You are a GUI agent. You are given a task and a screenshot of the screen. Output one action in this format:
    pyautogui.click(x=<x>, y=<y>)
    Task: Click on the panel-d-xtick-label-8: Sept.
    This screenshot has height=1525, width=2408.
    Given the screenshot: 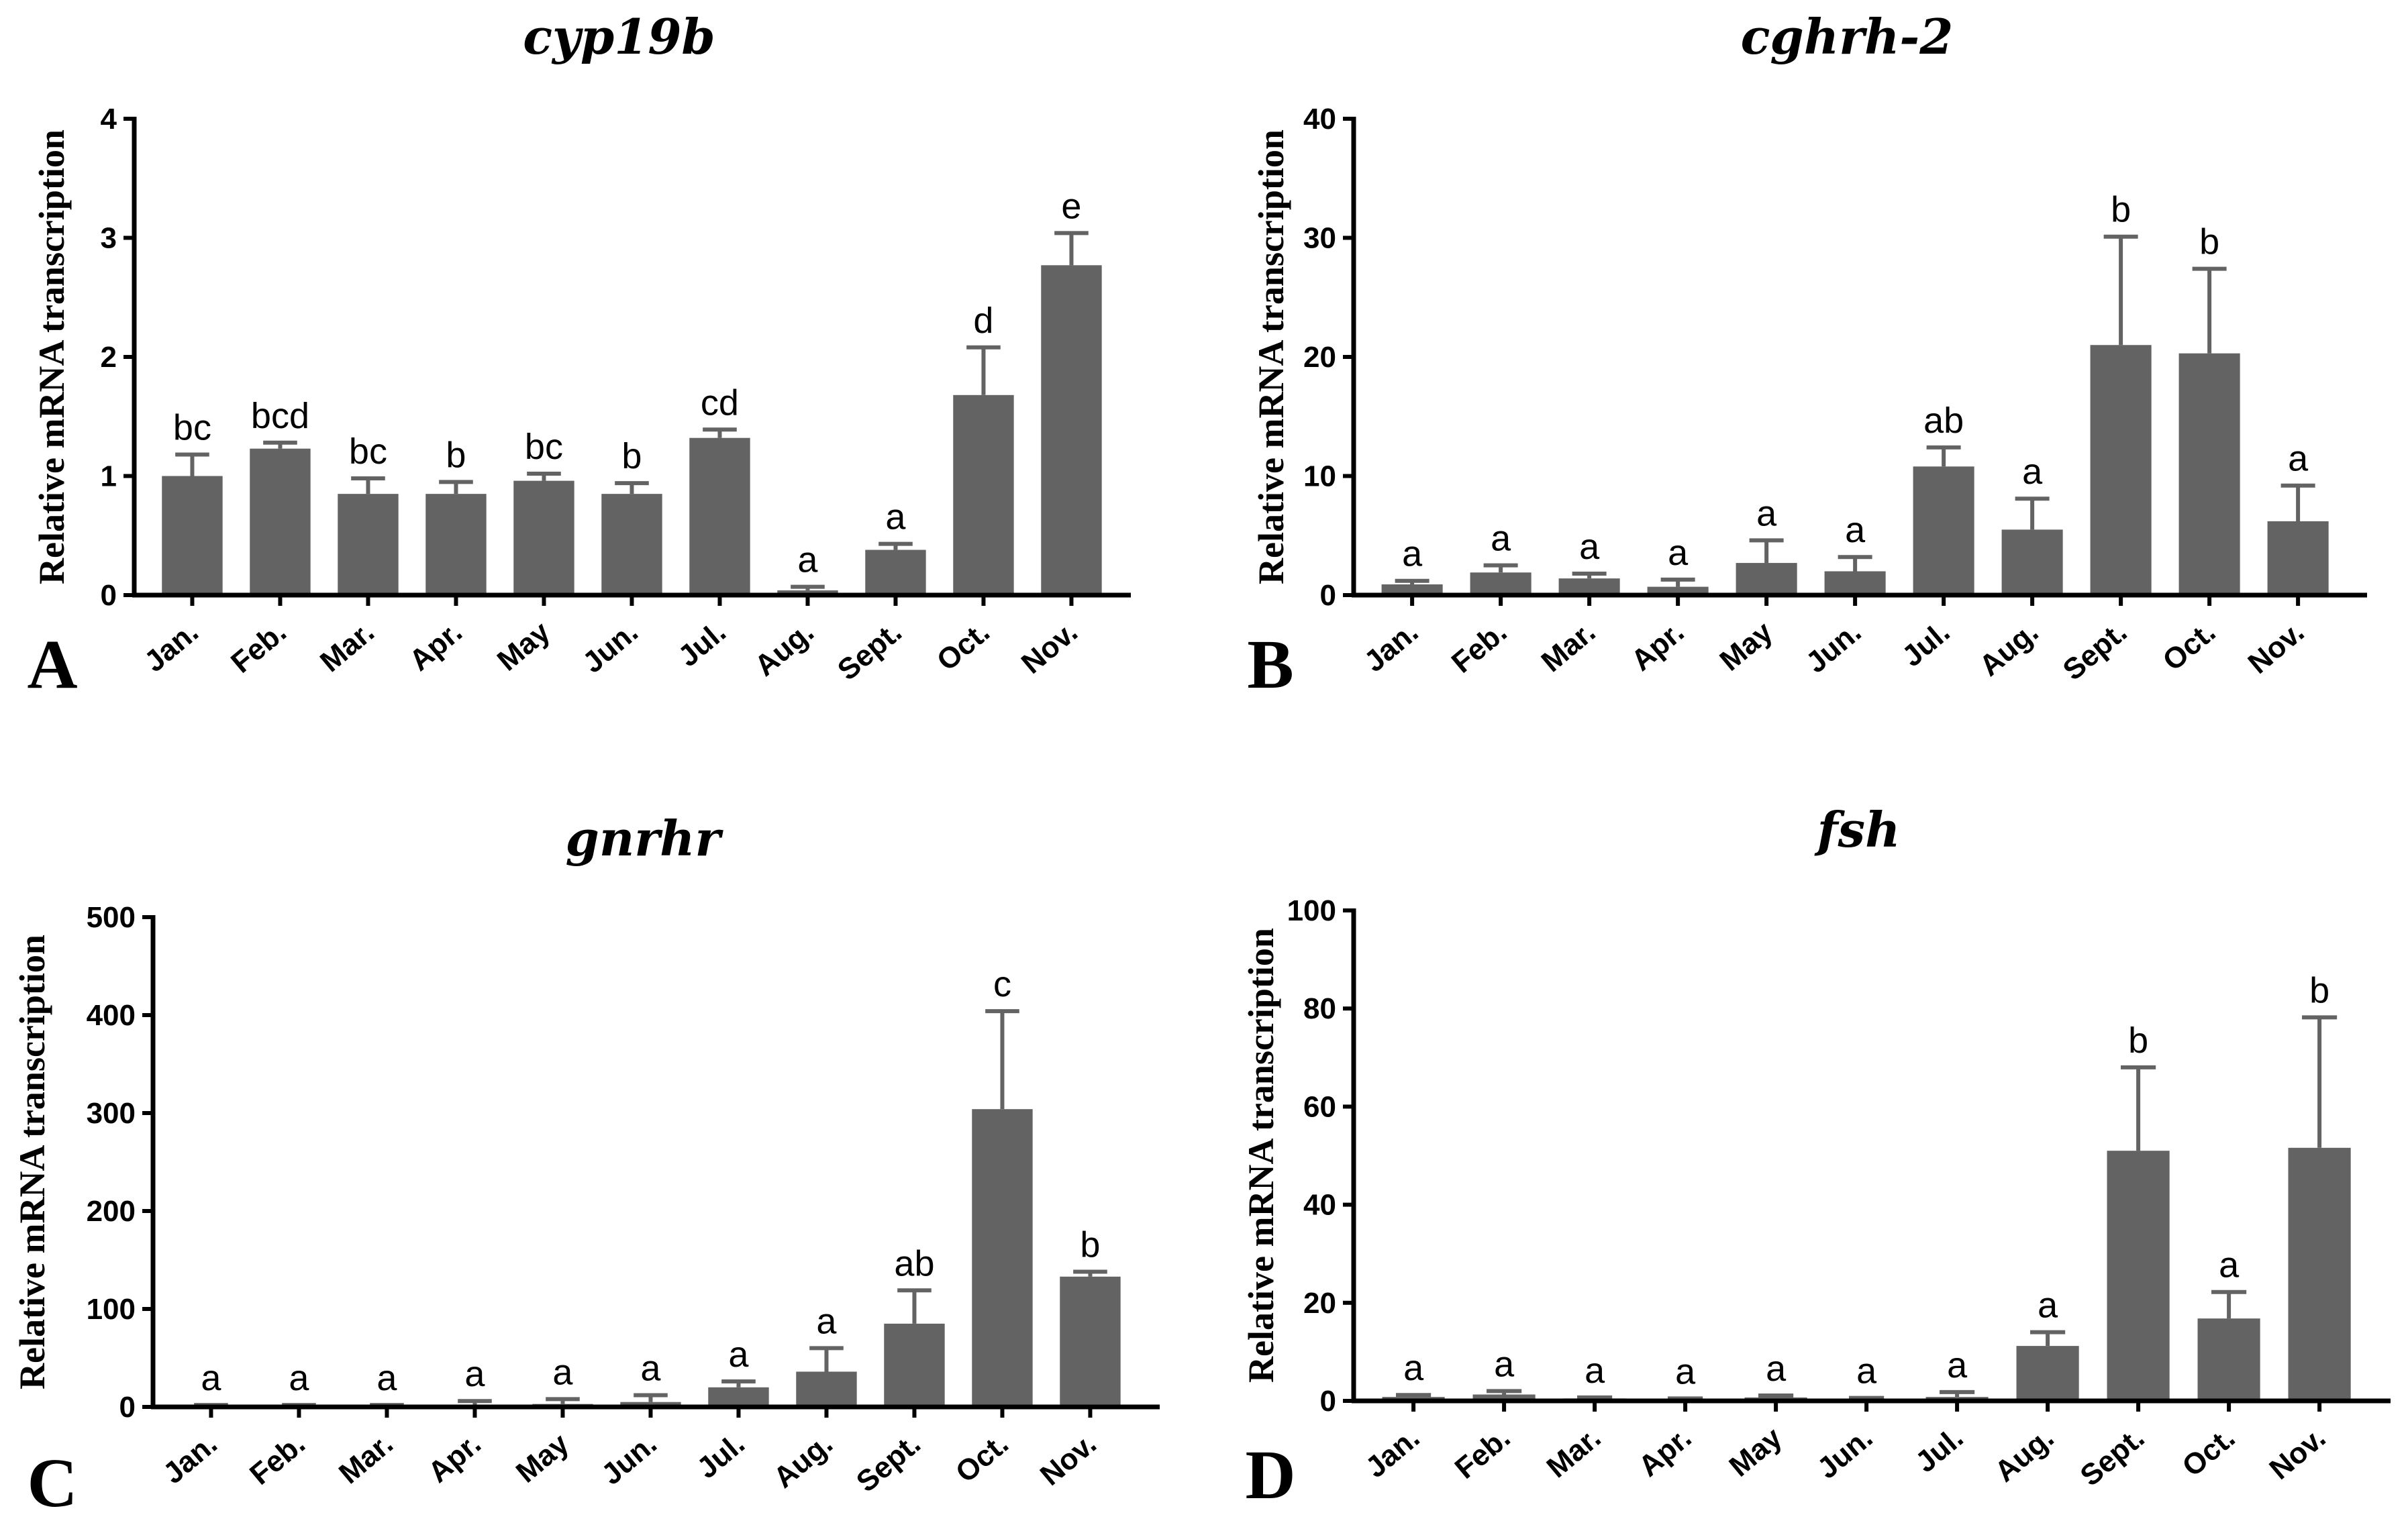 What is the action you would take?
    pyautogui.click(x=2112, y=1457)
    